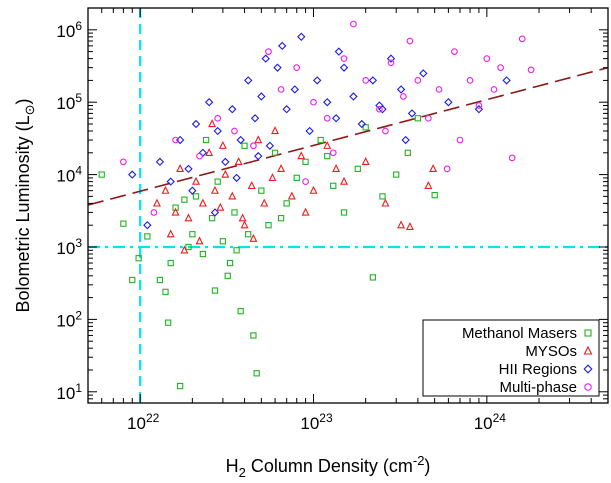 The height and width of the screenshot is (483, 611). Describe the element at coordinates (511, 358) in the screenshot. I see `legend-box` at that location.